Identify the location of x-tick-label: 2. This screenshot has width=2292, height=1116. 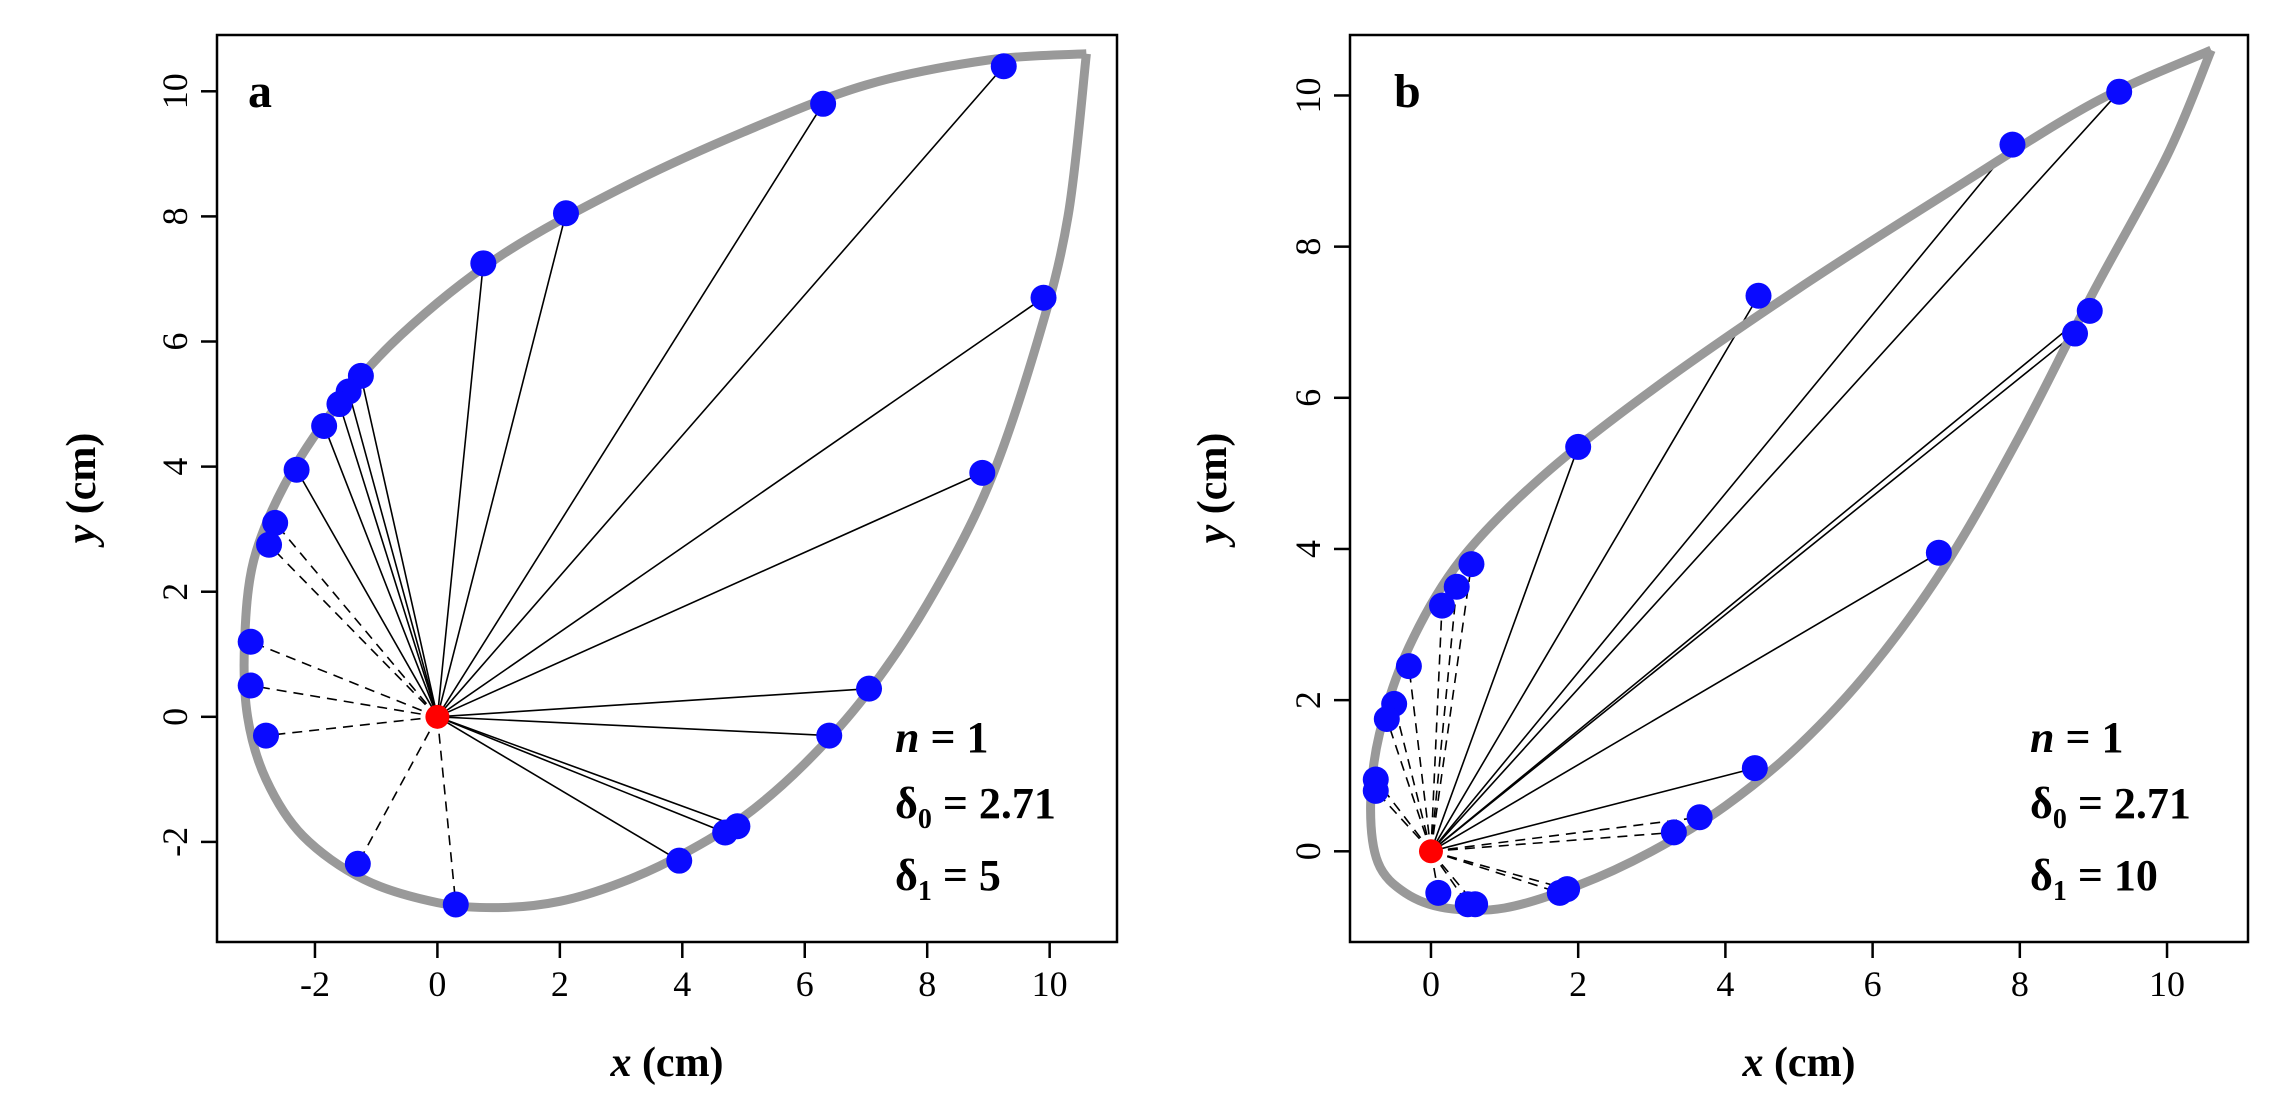
(560, 984).